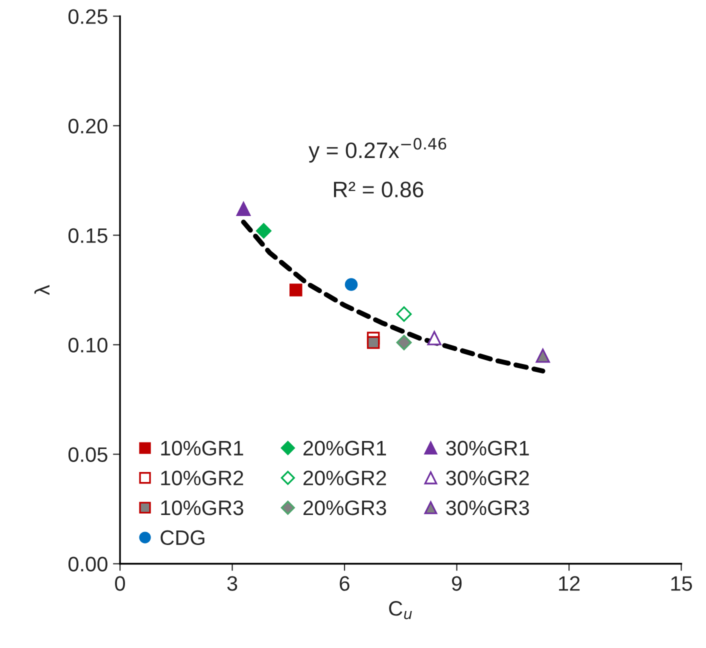 This screenshot has width=706, height=648. I want to click on y-tick-label: 0.05, so click(88, 454).